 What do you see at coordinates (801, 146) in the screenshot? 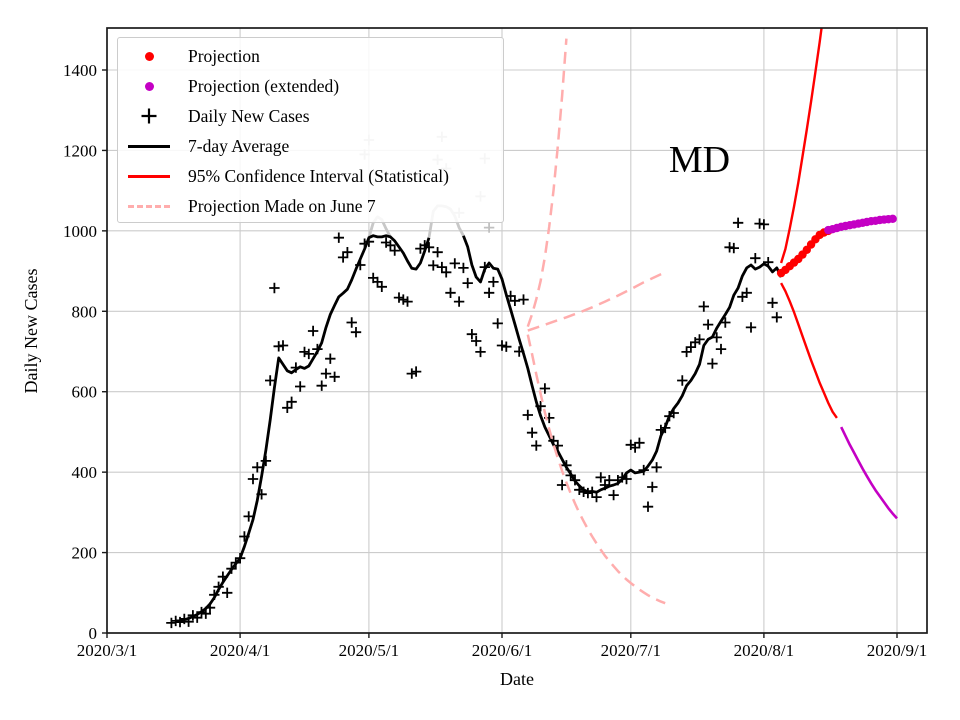
I see `series-ci-upper-red` at bounding box center [801, 146].